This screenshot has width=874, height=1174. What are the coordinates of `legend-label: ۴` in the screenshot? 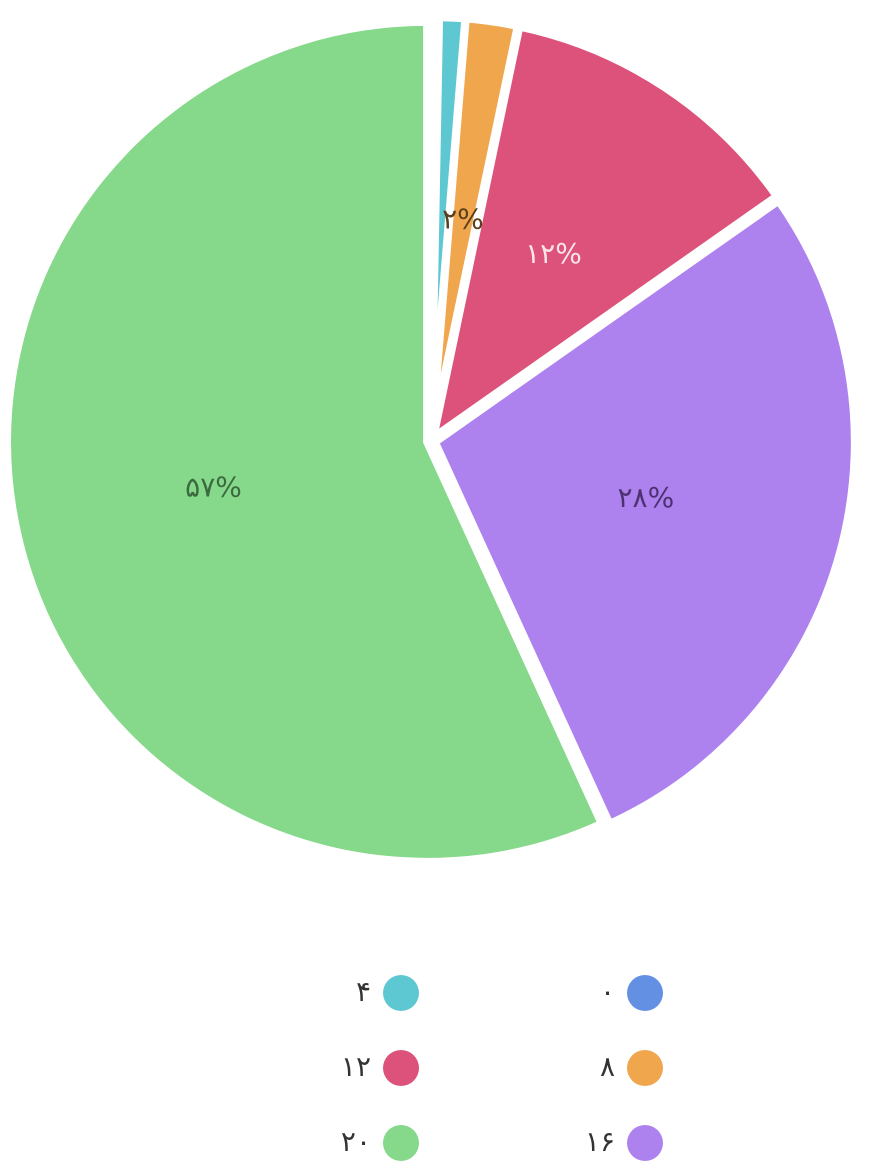 It's located at (363, 991).